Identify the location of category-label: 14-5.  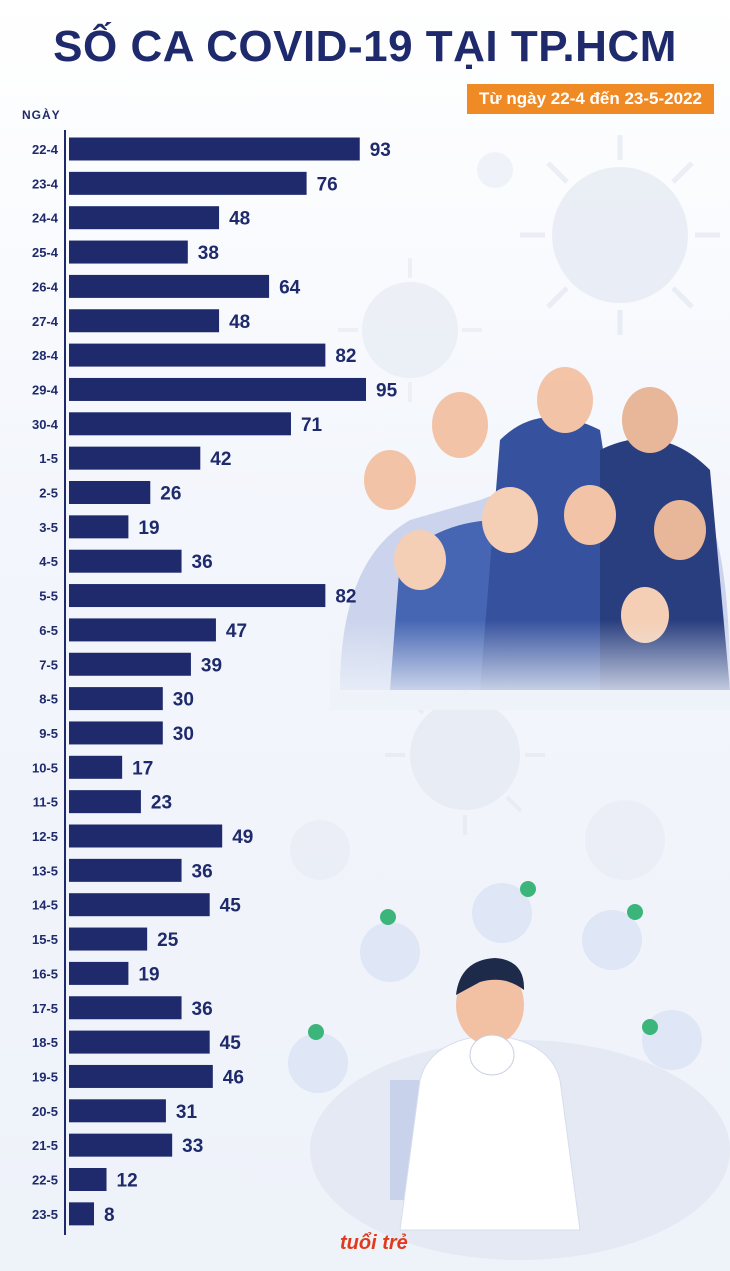
(45, 905).